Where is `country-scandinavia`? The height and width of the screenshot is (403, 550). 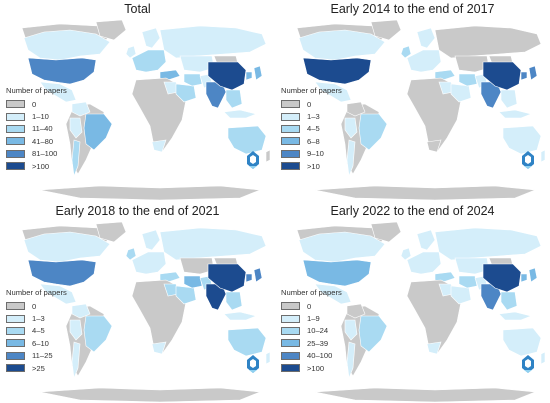 country-scandinavia is located at coordinates (151, 38).